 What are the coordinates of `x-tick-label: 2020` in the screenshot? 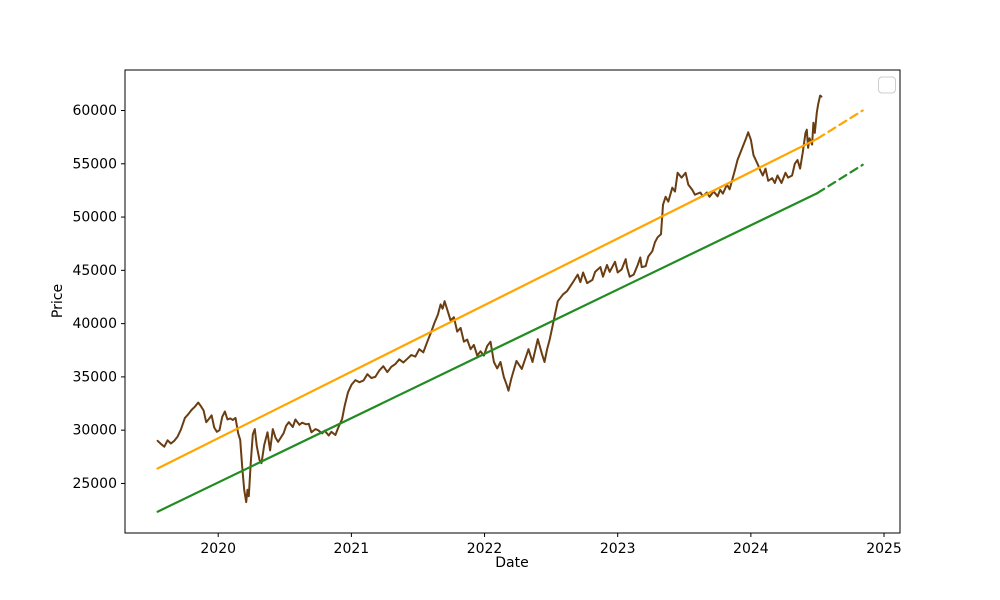 It's located at (218, 549).